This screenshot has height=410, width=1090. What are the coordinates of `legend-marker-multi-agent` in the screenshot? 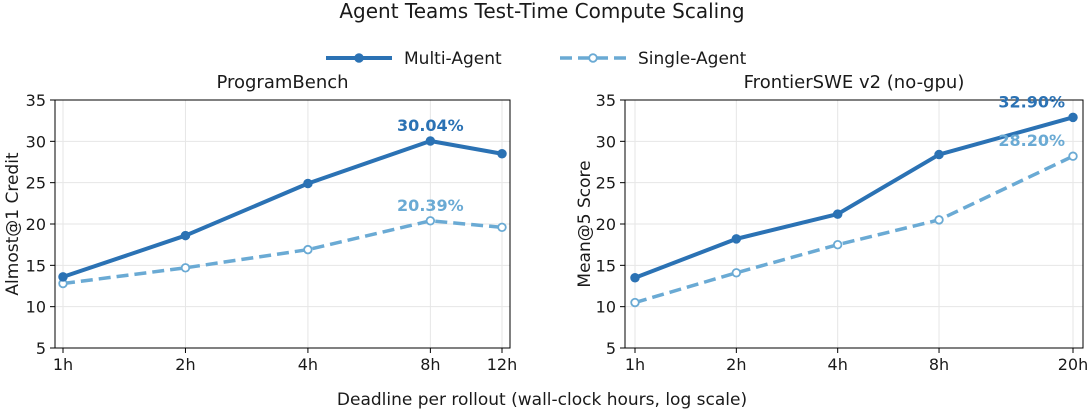 It's located at (359, 58).